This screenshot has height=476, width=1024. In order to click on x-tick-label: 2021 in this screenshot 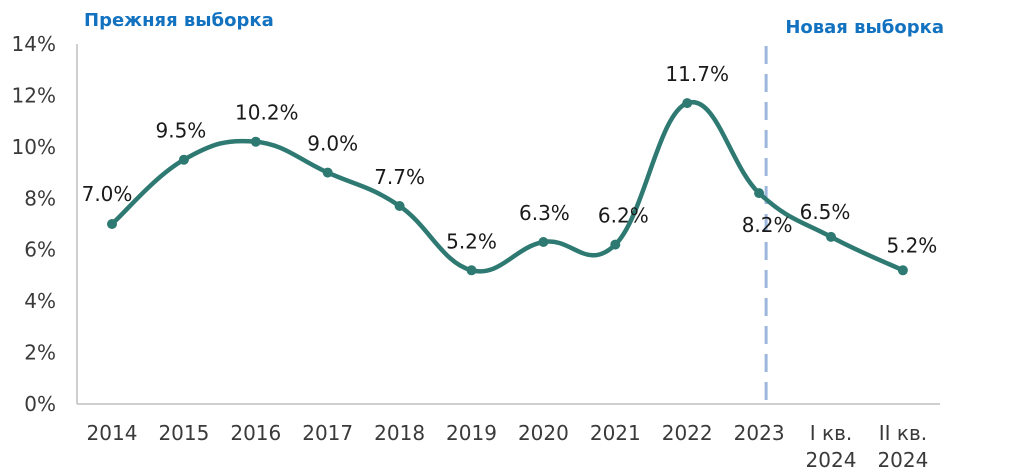, I will do `click(615, 433)`.